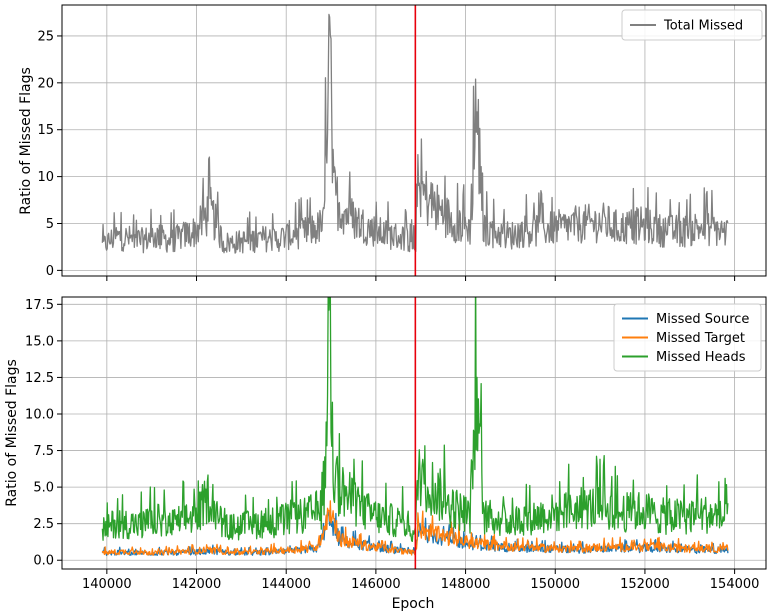 Image resolution: width=770 pixels, height=614 pixels. I want to click on x-tick-label: 148000, so click(466, 584).